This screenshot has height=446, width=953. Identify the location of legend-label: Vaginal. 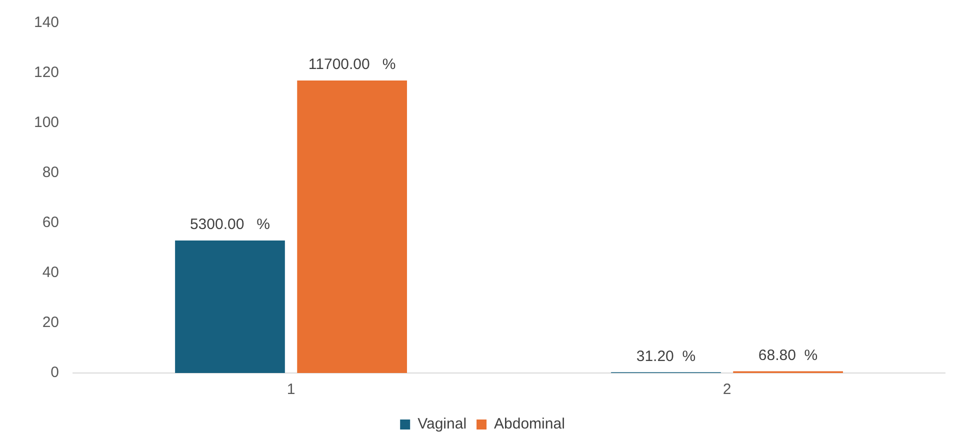
(442, 424).